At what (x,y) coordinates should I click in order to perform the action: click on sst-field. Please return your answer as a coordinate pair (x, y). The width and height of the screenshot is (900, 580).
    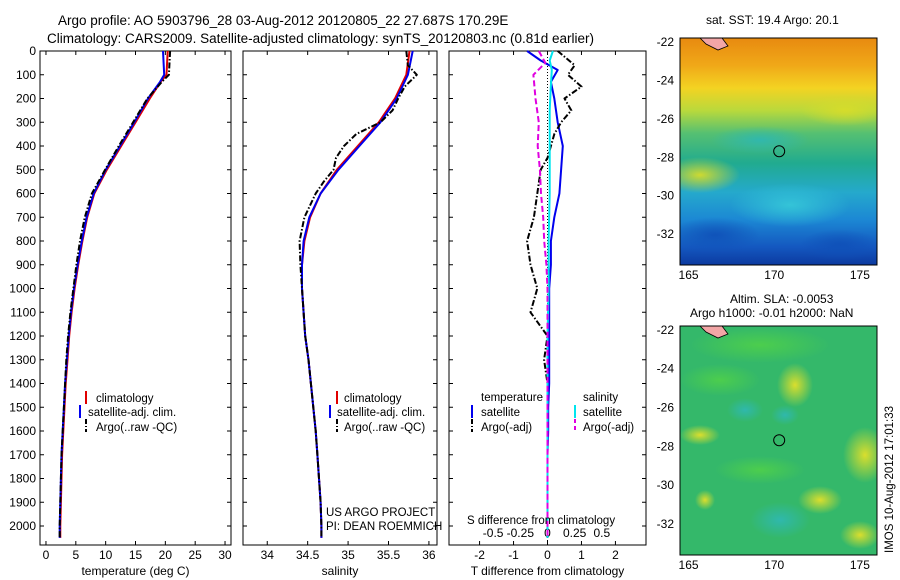
    Looking at the image, I should click on (778, 151).